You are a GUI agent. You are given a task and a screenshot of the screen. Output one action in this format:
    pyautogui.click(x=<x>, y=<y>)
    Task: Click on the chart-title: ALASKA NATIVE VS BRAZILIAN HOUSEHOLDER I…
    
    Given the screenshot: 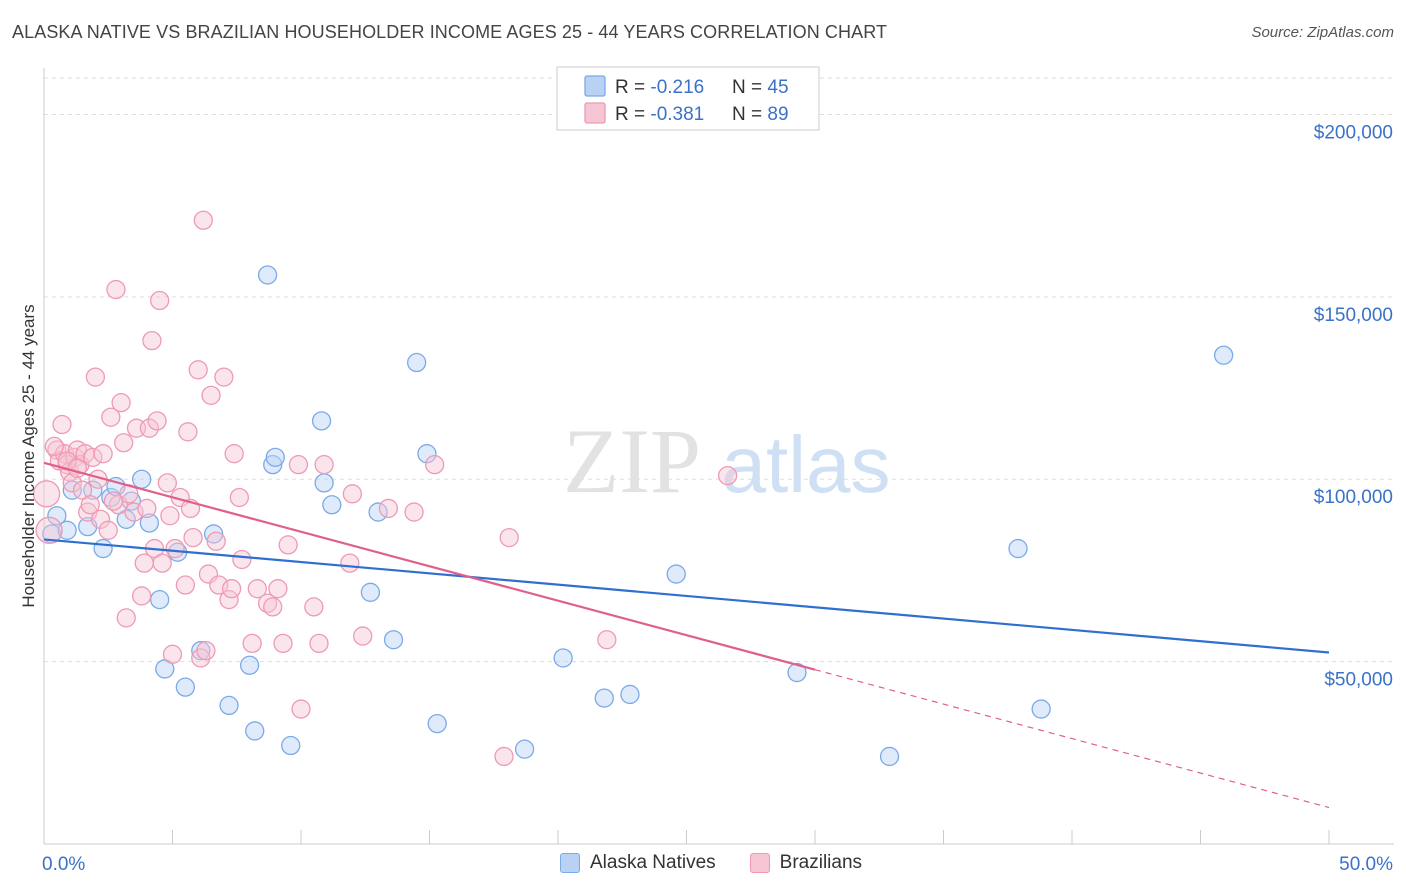 What is the action you would take?
    pyautogui.click(x=450, y=32)
    